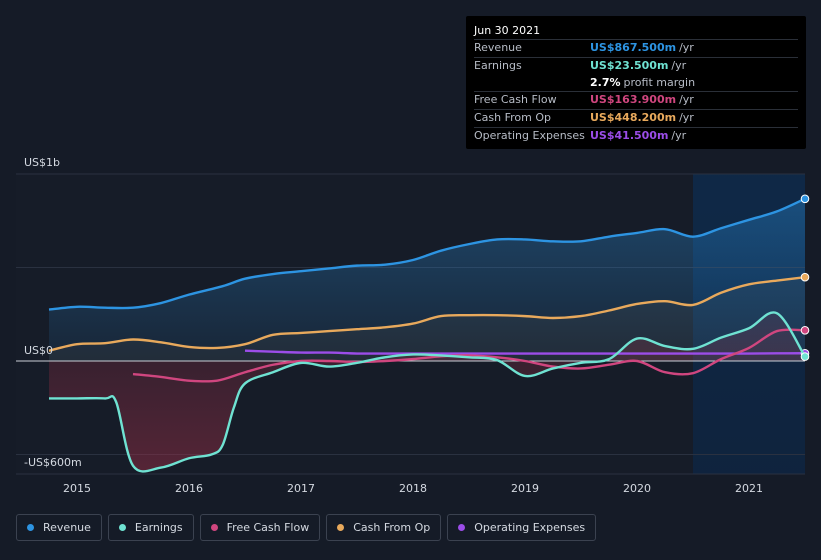 The height and width of the screenshot is (560, 821). Describe the element at coordinates (525, 488) in the screenshot. I see `x-tick-label: 2019` at that location.